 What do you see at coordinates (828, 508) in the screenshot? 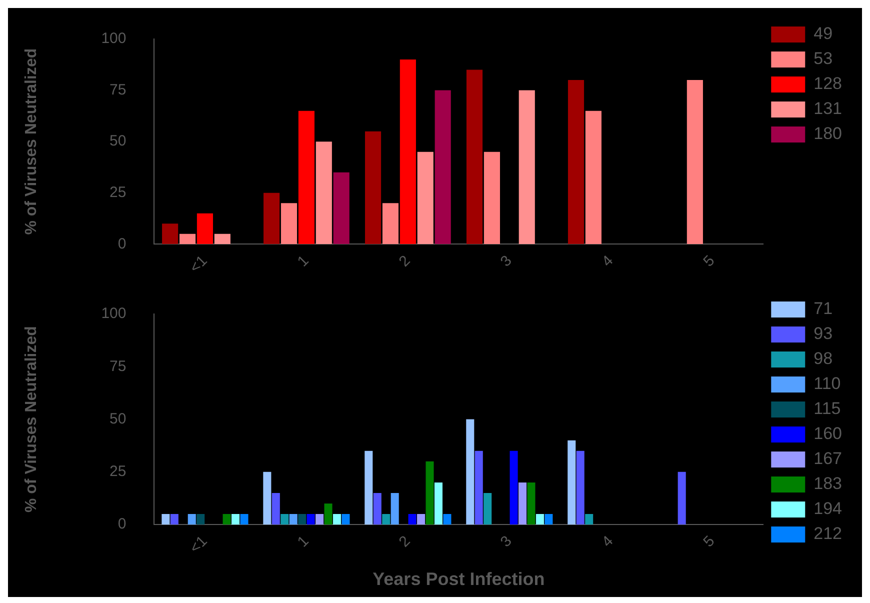
I see `legend-label: 194` at bounding box center [828, 508].